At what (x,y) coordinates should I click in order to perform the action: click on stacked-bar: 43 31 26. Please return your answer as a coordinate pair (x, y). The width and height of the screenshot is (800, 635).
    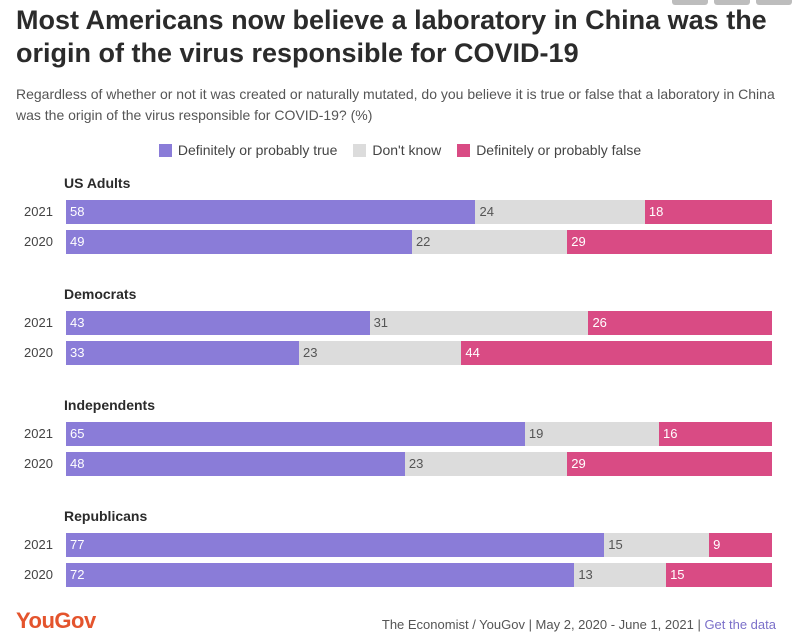
    Looking at the image, I should click on (419, 323).